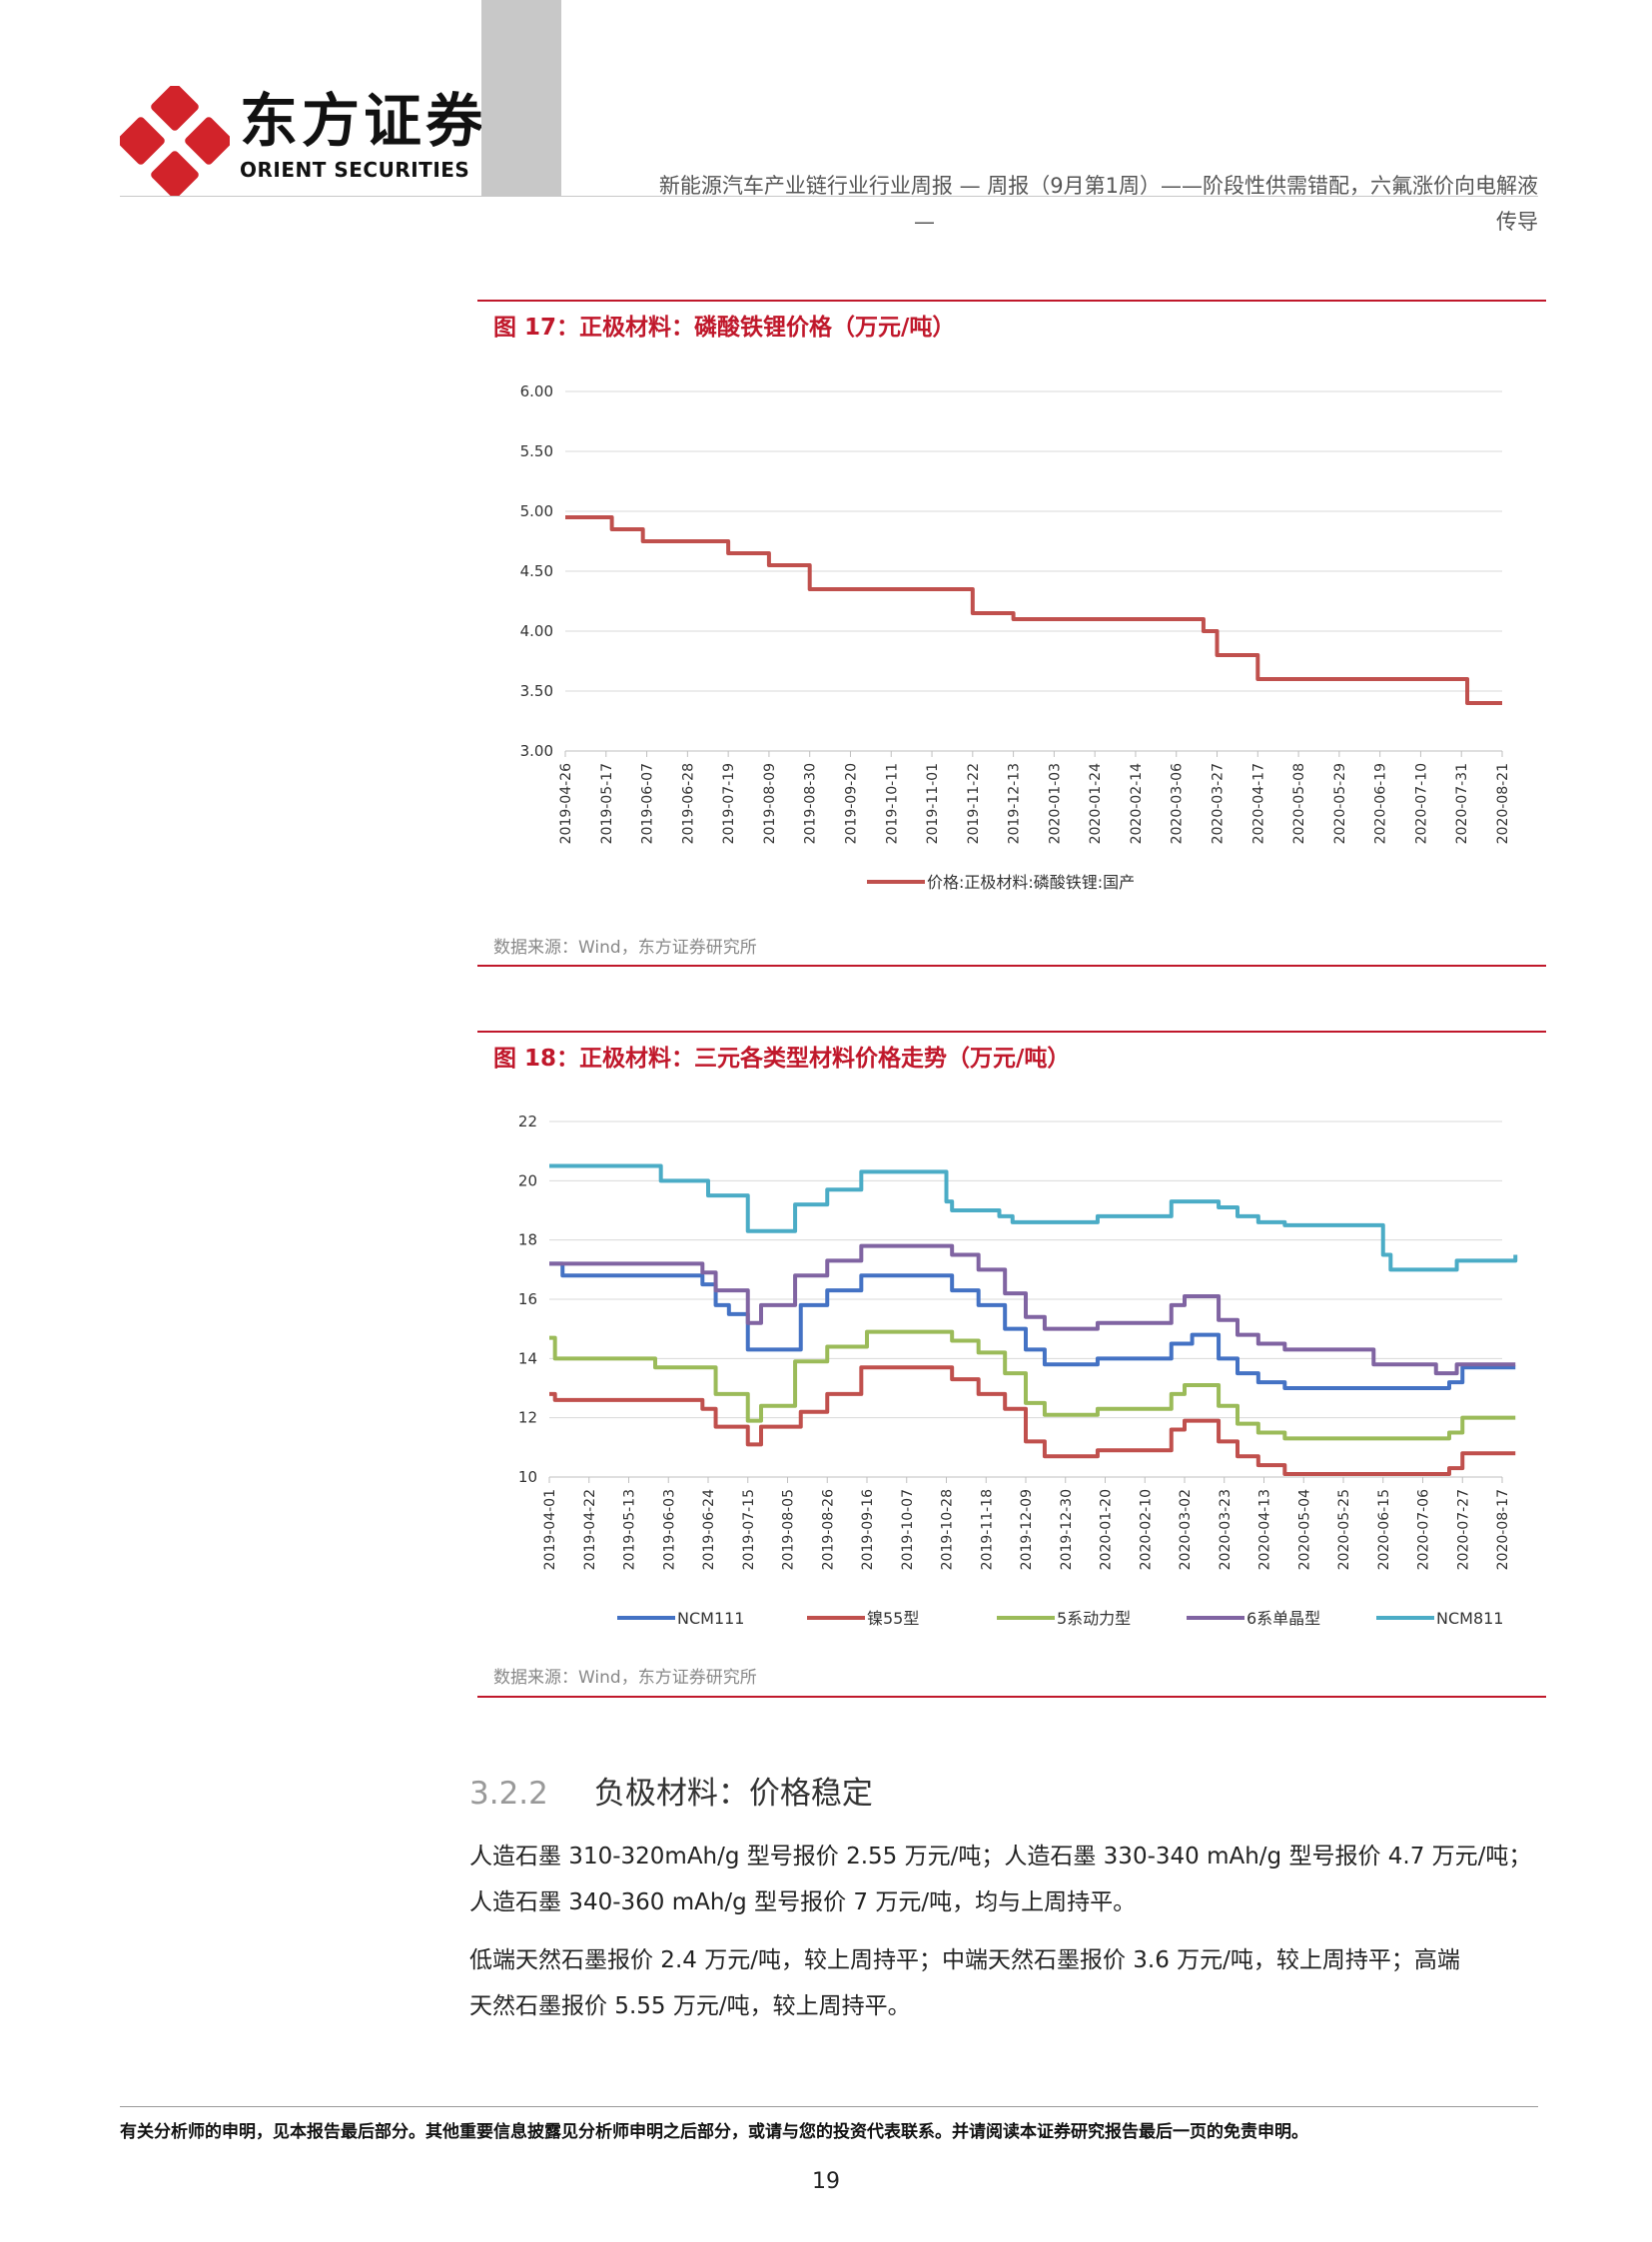 Image resolution: width=1652 pixels, height=2242 pixels. What do you see at coordinates (828, 1529) in the screenshot?
I see `x-tick-label: 2019-08-26` at bounding box center [828, 1529].